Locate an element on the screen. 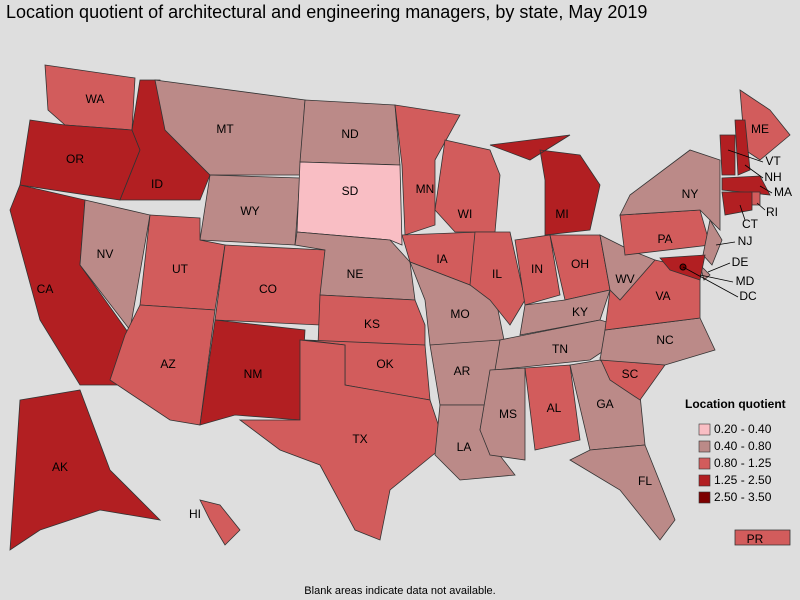  state-label: TN is located at coordinates (560, 349).